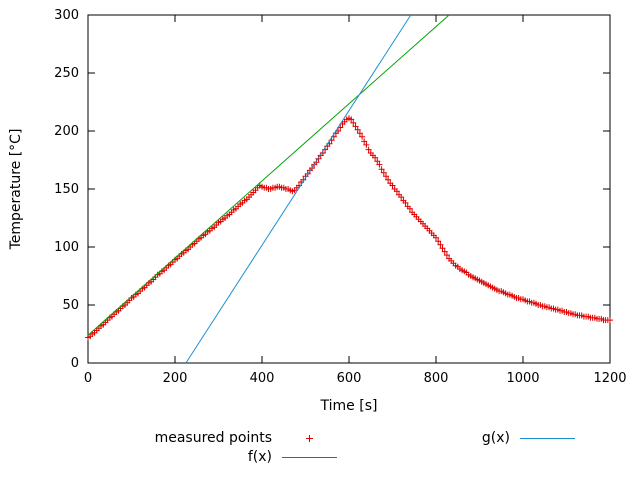  I want to click on y-tick-label: 50, so click(70, 305).